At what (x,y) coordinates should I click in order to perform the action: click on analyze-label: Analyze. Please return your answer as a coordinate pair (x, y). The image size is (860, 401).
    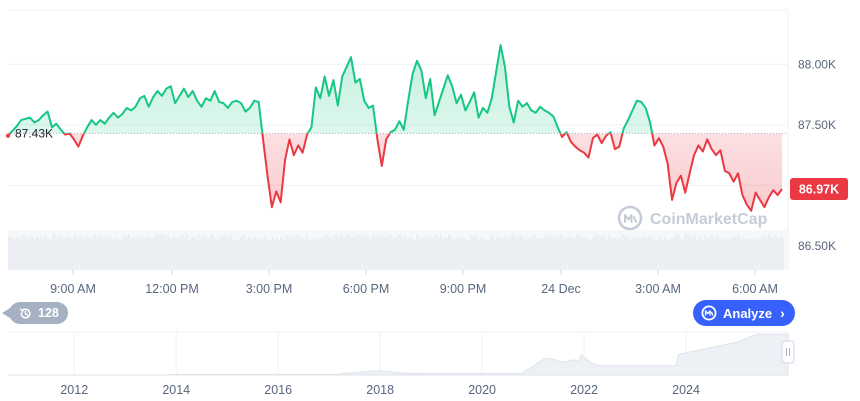
    Looking at the image, I should click on (748, 313).